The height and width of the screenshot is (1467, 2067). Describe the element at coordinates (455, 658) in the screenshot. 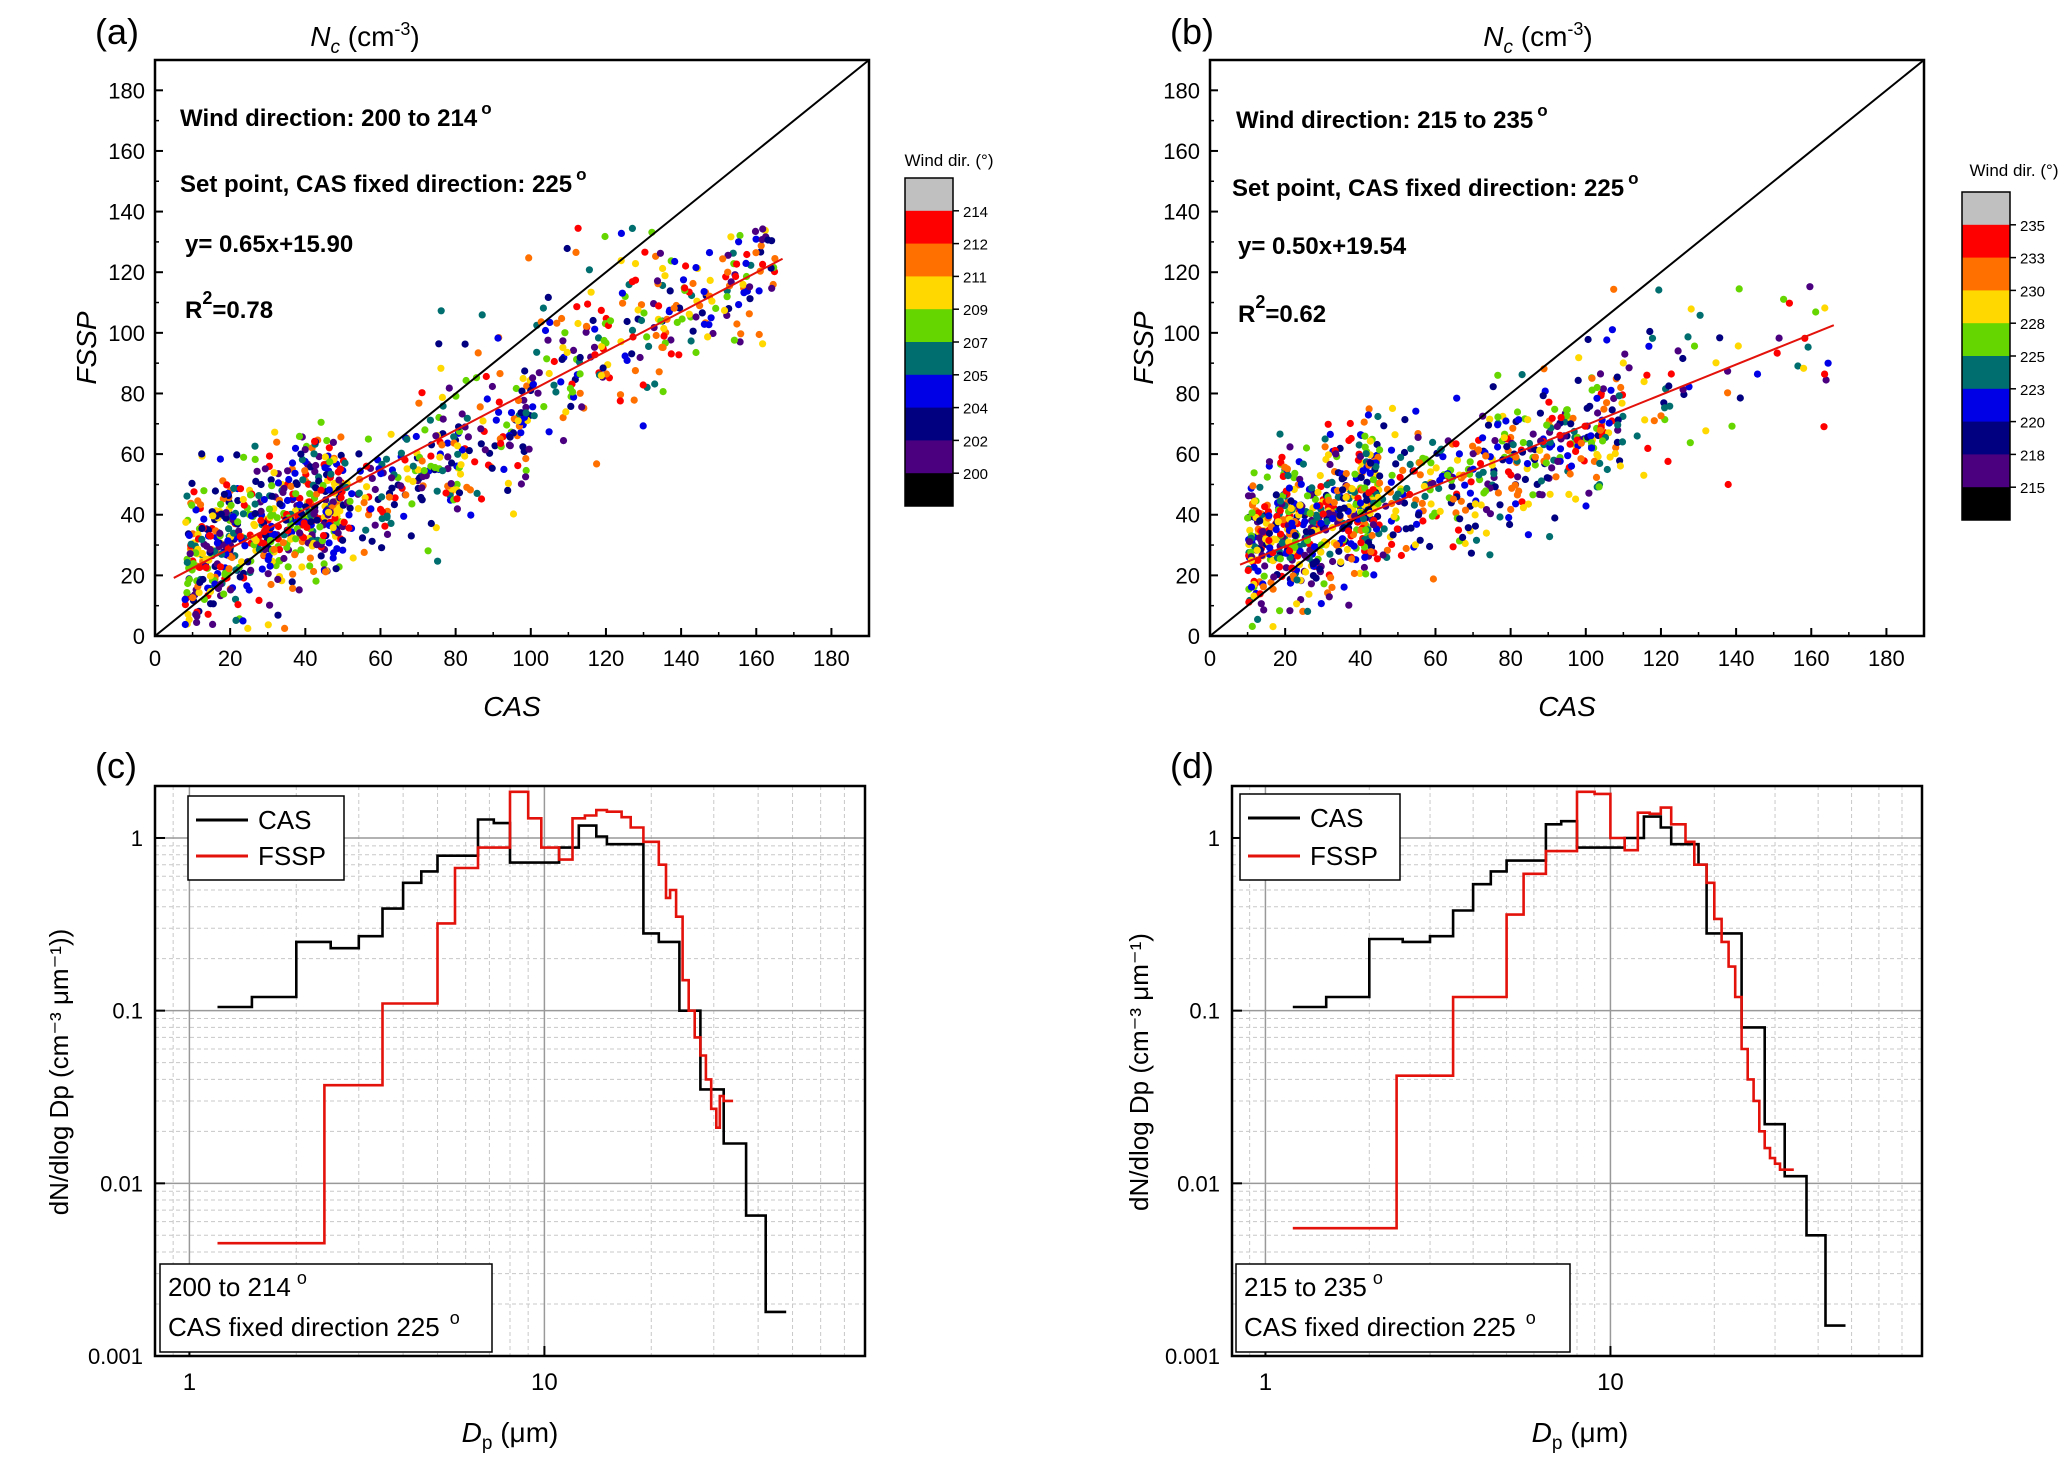

I see `x-tick-label: 80` at that location.